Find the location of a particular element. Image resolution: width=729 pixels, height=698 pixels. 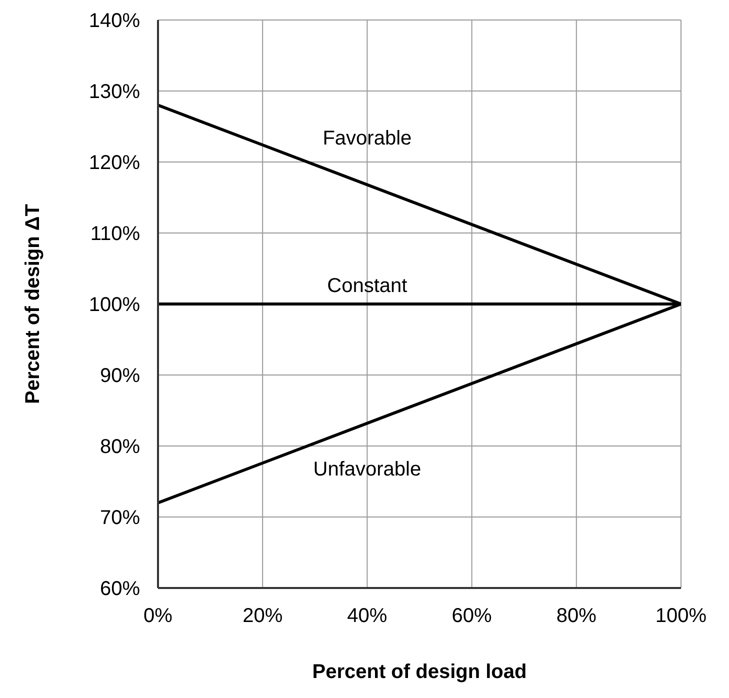

x-axis-title: Percent of design load is located at coordinates (419, 672).